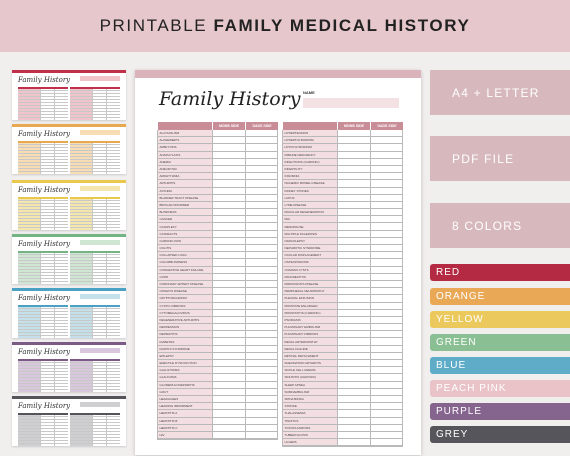  What do you see at coordinates (230, 99) in the screenshot?
I see `document-title: Family History` at bounding box center [230, 99].